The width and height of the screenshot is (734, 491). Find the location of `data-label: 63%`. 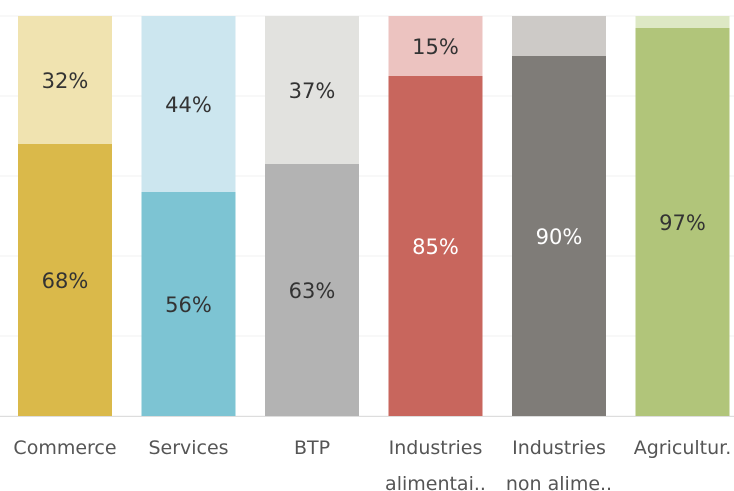

data-label: 63% is located at coordinates (312, 291).